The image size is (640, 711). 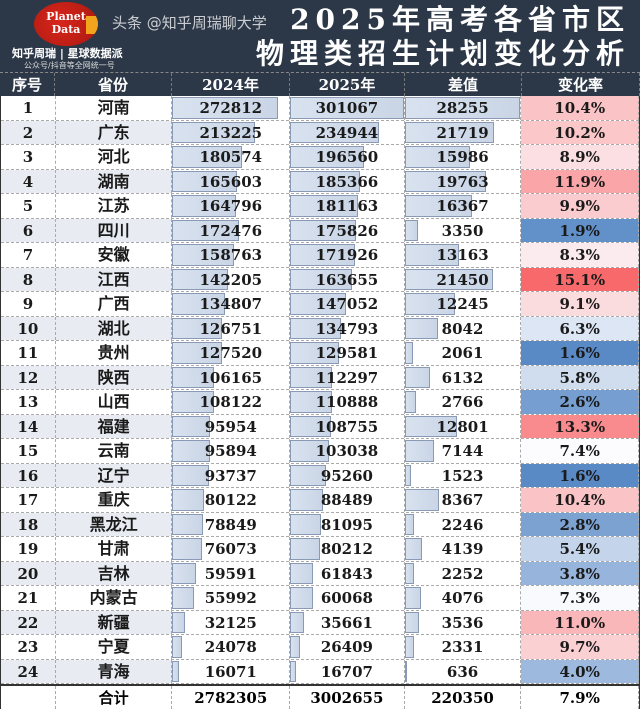 What do you see at coordinates (579, 157) in the screenshot?
I see `change-rate-value: 8.9%` at bounding box center [579, 157].